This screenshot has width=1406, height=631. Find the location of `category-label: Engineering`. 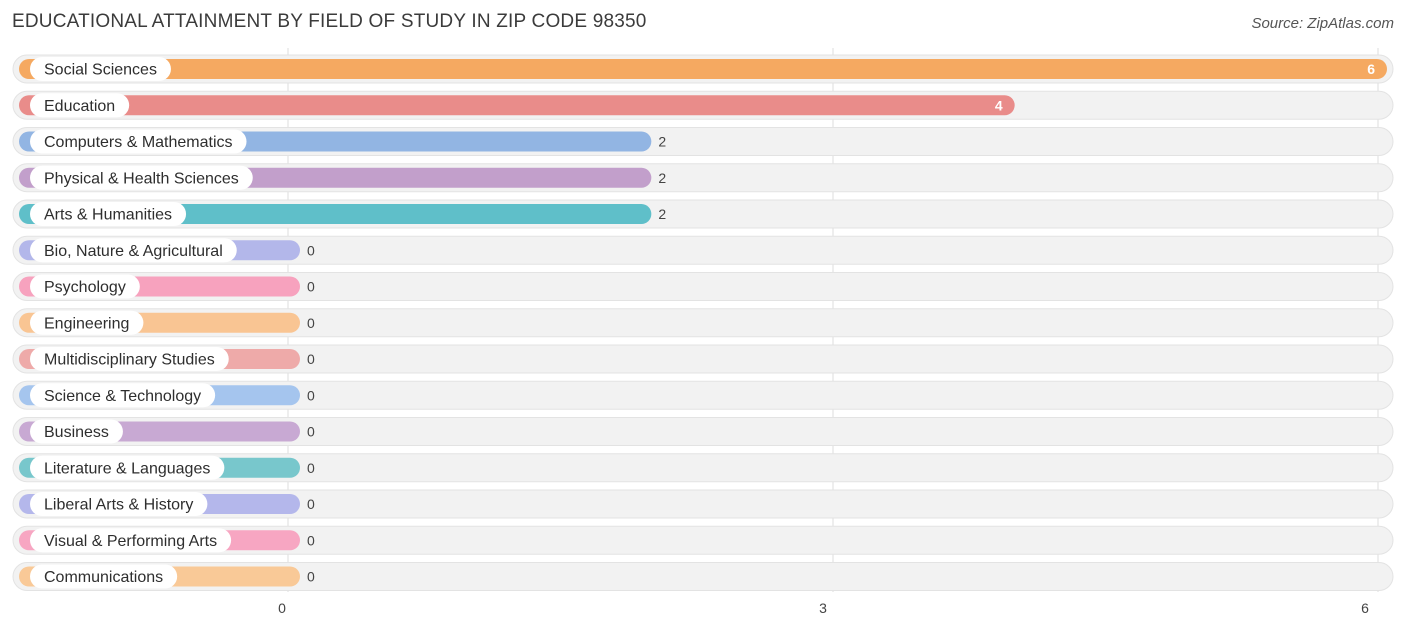

category-label: Engineering is located at coordinates (86, 323).